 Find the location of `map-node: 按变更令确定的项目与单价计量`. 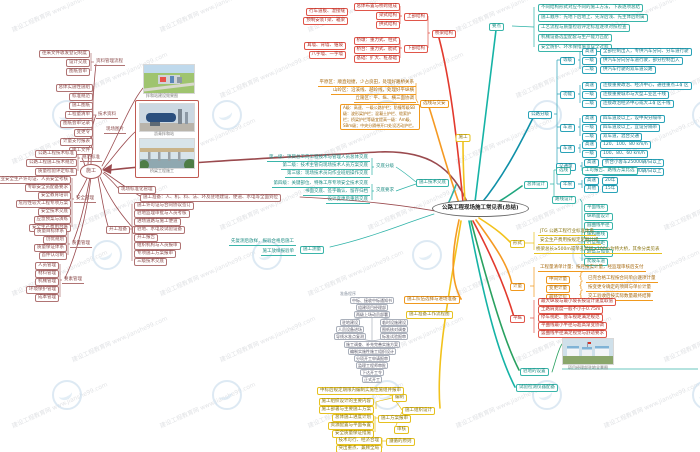

map-node: 按变更令确定的项目与单价计量 is located at coordinates (619, 289).